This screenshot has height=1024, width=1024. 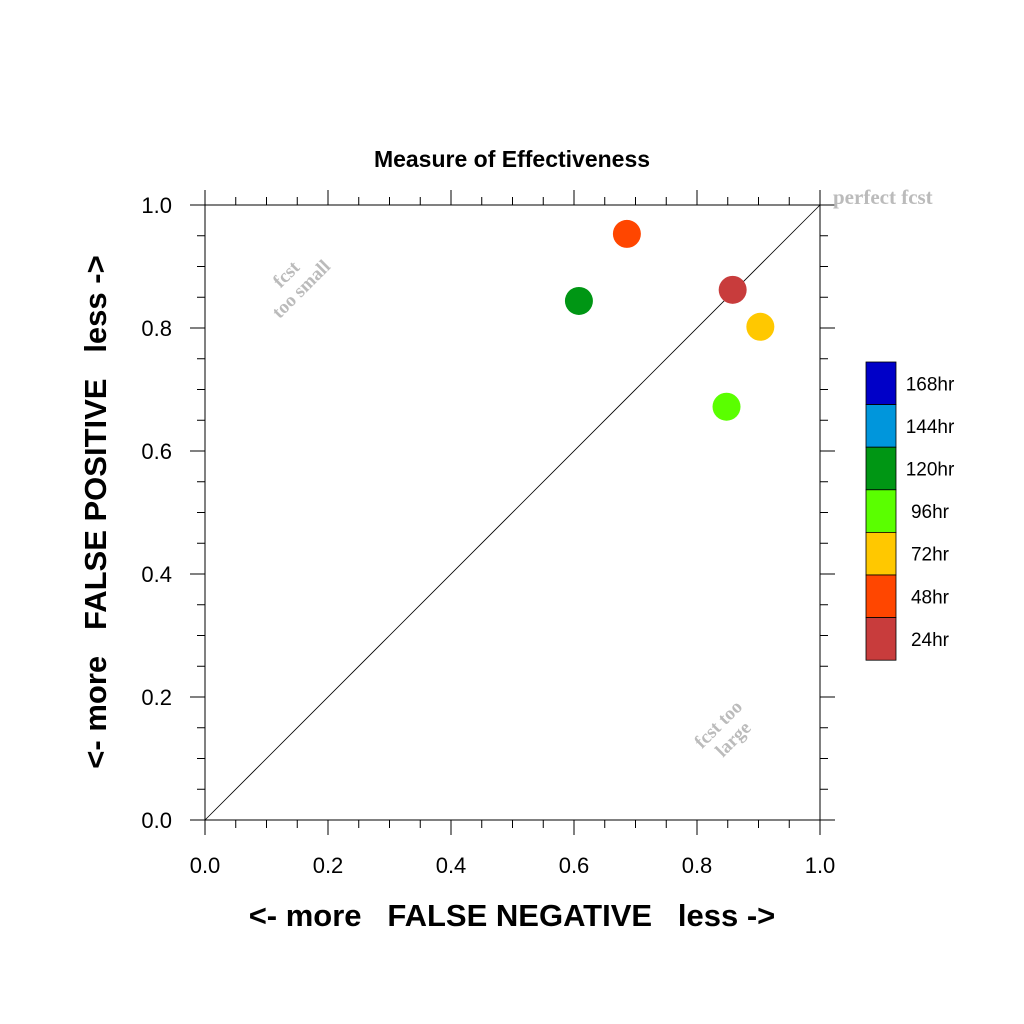 What do you see at coordinates (328, 865) in the screenshot?
I see `x-tick-label: 0.2` at bounding box center [328, 865].